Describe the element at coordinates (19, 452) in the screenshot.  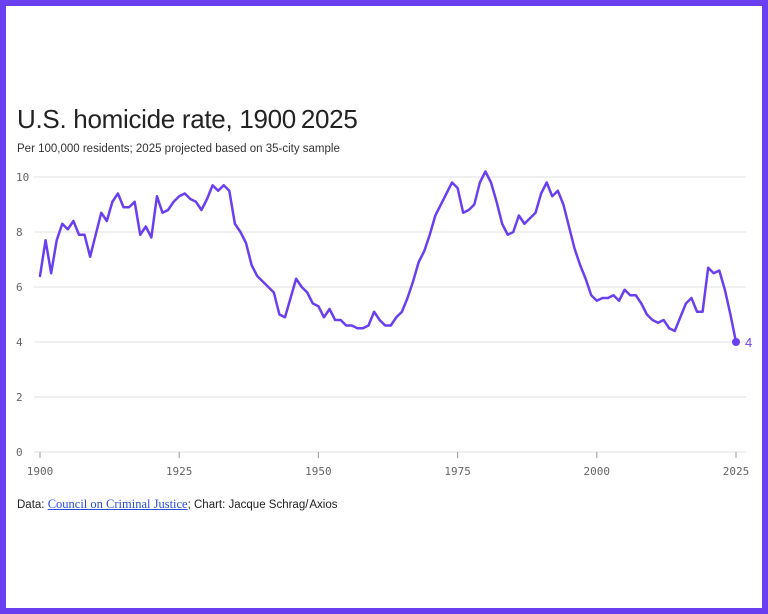
I see `y-tick-label-0: 0` at that location.